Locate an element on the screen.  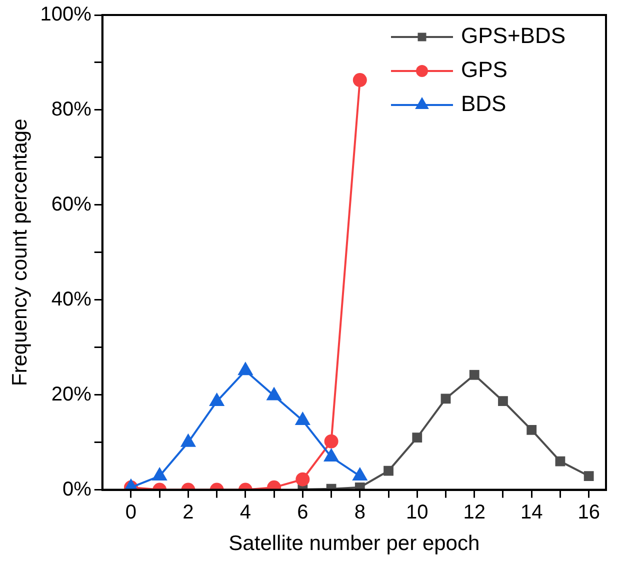
x-tick-label: 2 is located at coordinates (188, 512).